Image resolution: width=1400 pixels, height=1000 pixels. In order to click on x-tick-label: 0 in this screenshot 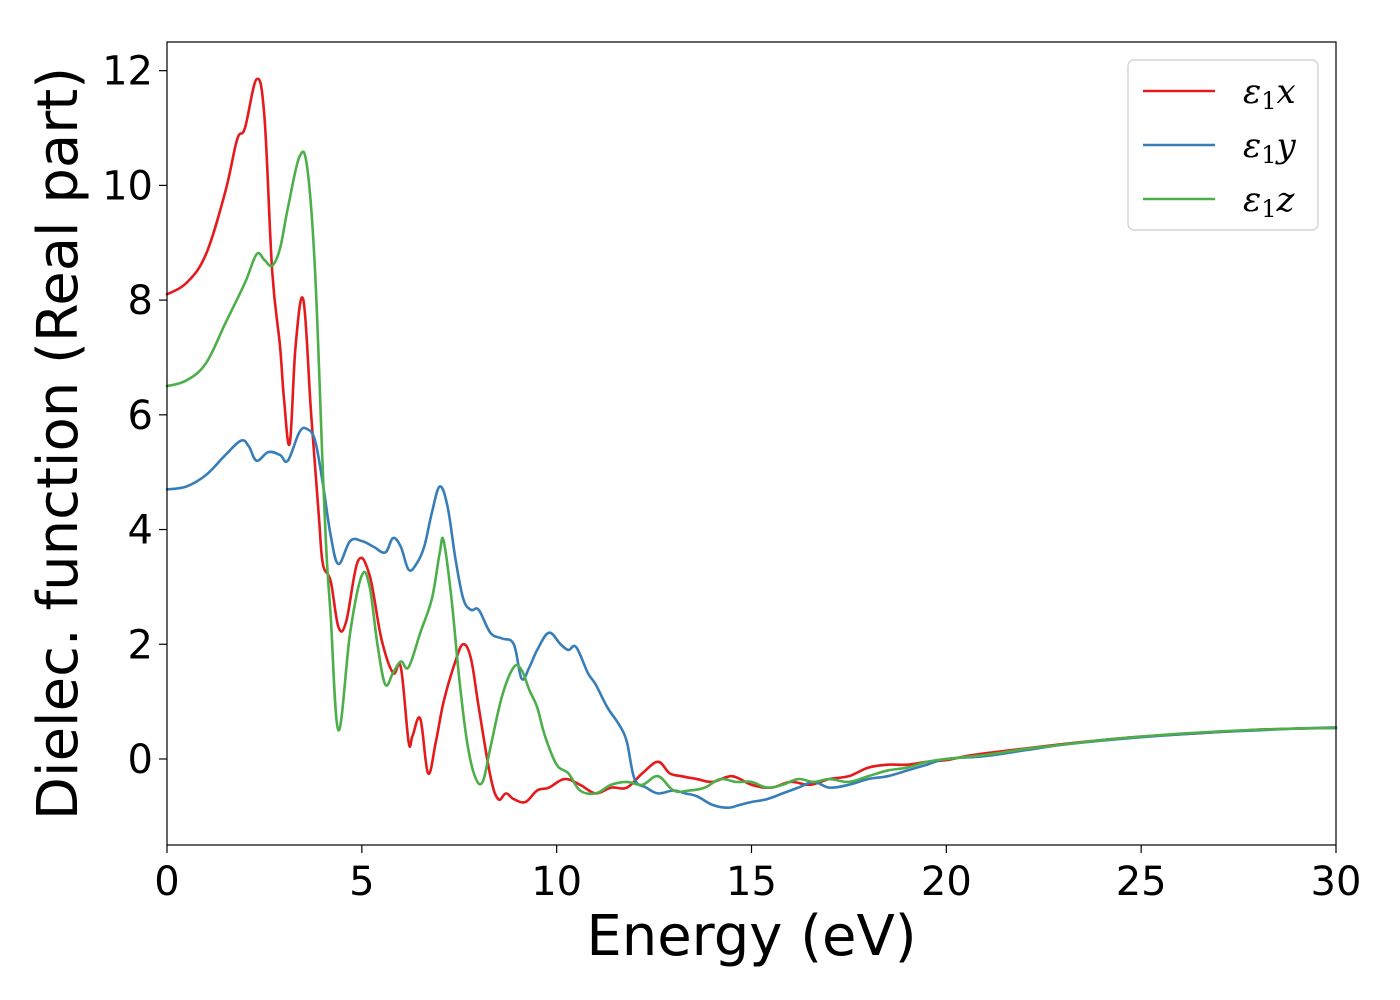, I will do `click(166, 882)`.